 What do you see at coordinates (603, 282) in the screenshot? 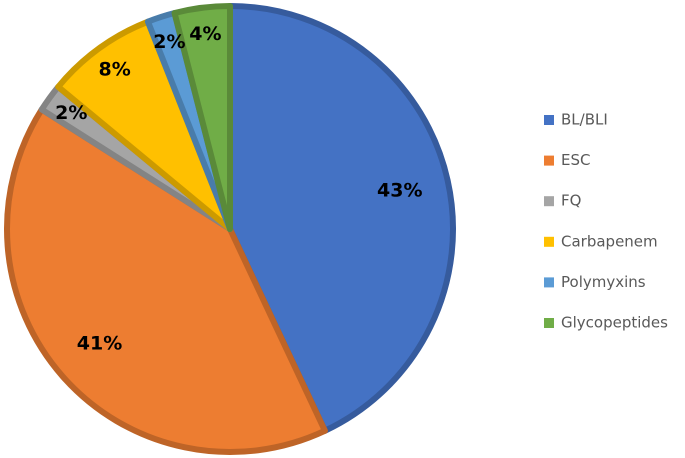
I see `legend-label: Polymyxins` at bounding box center [603, 282].